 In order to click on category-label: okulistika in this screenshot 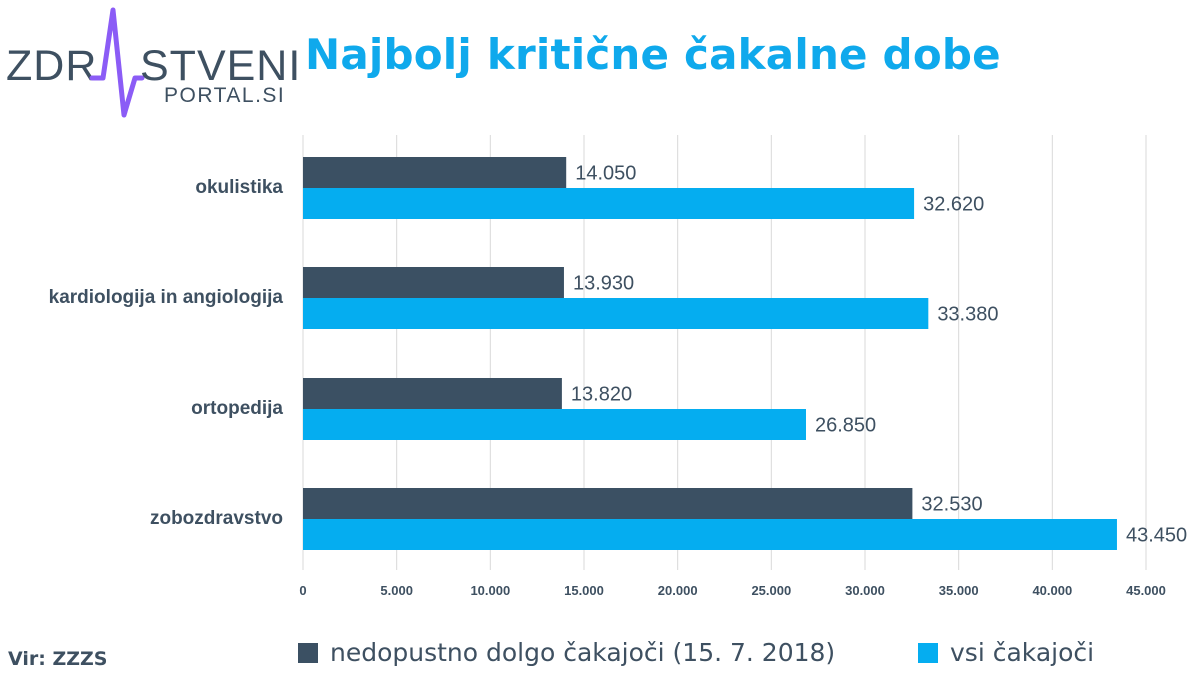, I will do `click(239, 187)`.